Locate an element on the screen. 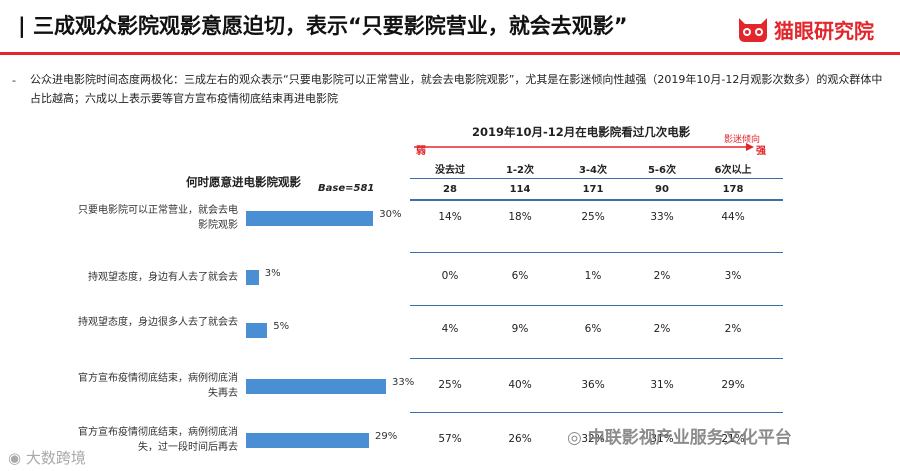  category-label: 持观望态度，身边很多人去了就会去 is located at coordinates (158, 322).